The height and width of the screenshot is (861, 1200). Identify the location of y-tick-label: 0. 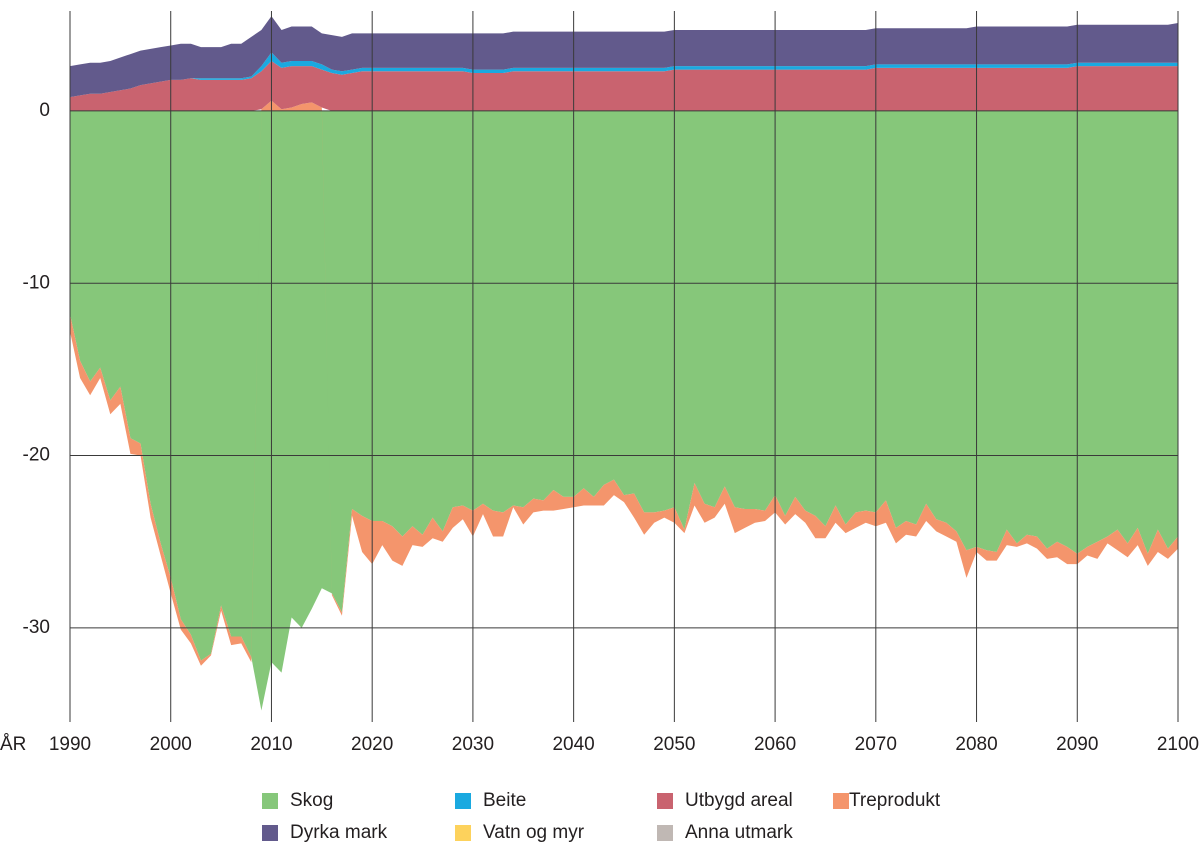
(44, 110).